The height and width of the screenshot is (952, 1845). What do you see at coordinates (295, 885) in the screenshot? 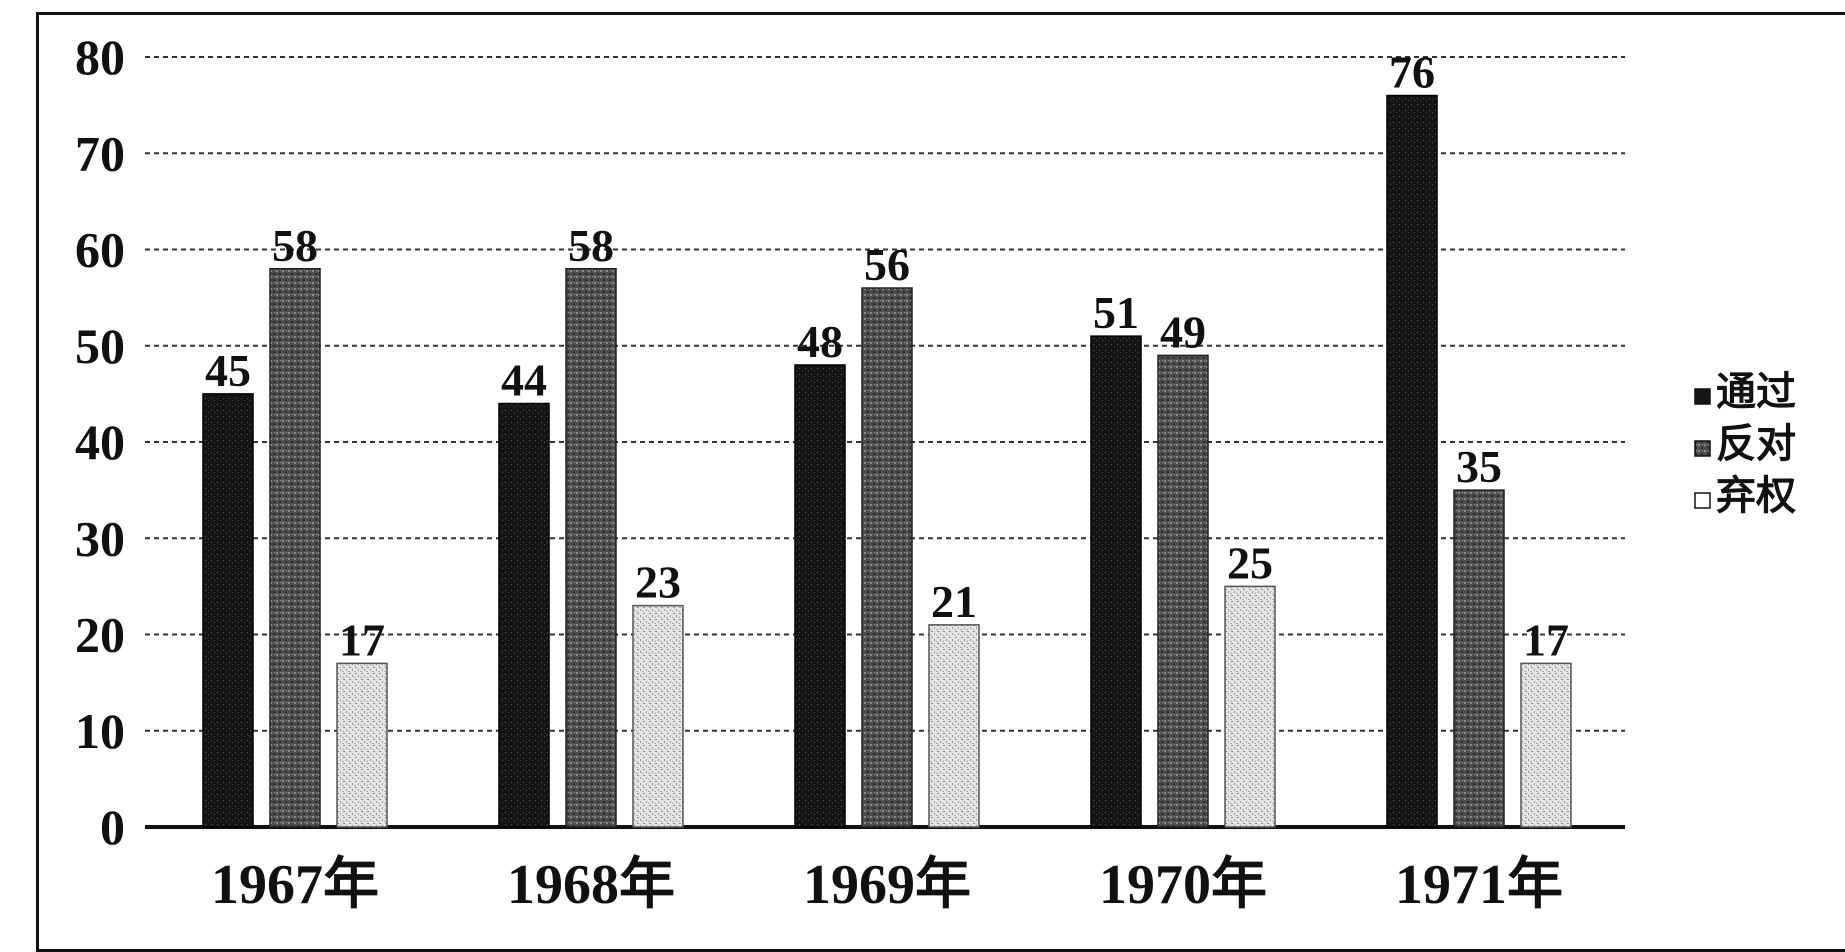
I see `x-category-label: 1967年` at bounding box center [295, 885].